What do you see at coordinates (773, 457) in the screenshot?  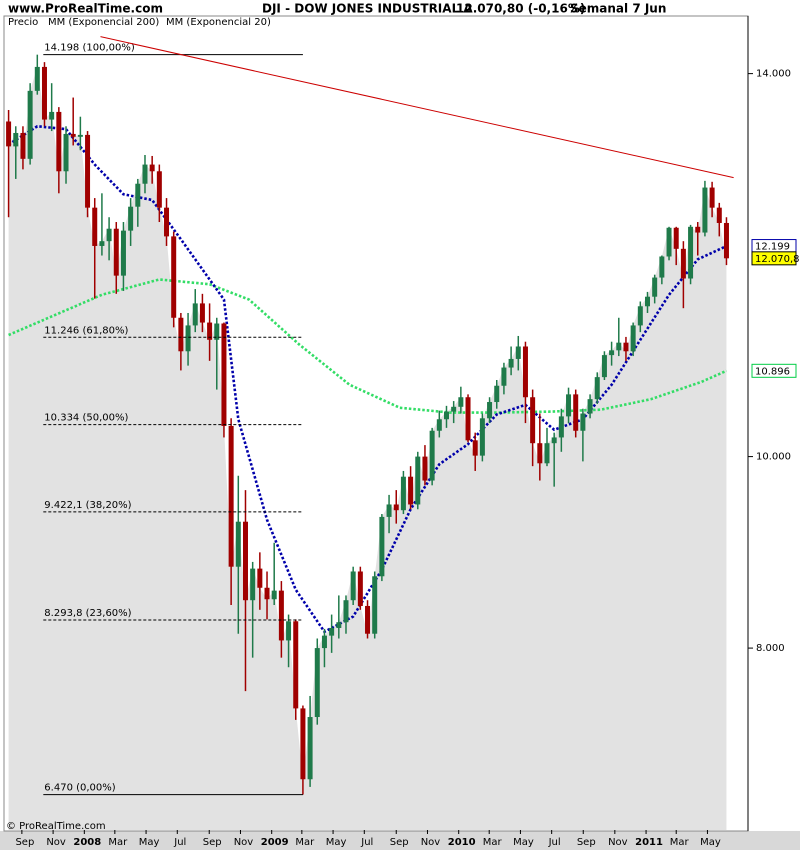 I see `y-tick-label: 10.000` at bounding box center [773, 457].